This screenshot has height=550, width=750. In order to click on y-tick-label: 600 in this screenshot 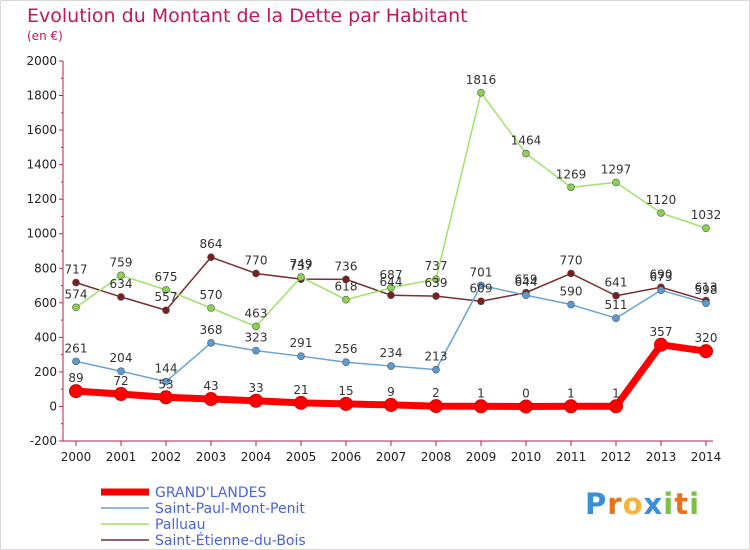, I will do `click(45, 303)`.